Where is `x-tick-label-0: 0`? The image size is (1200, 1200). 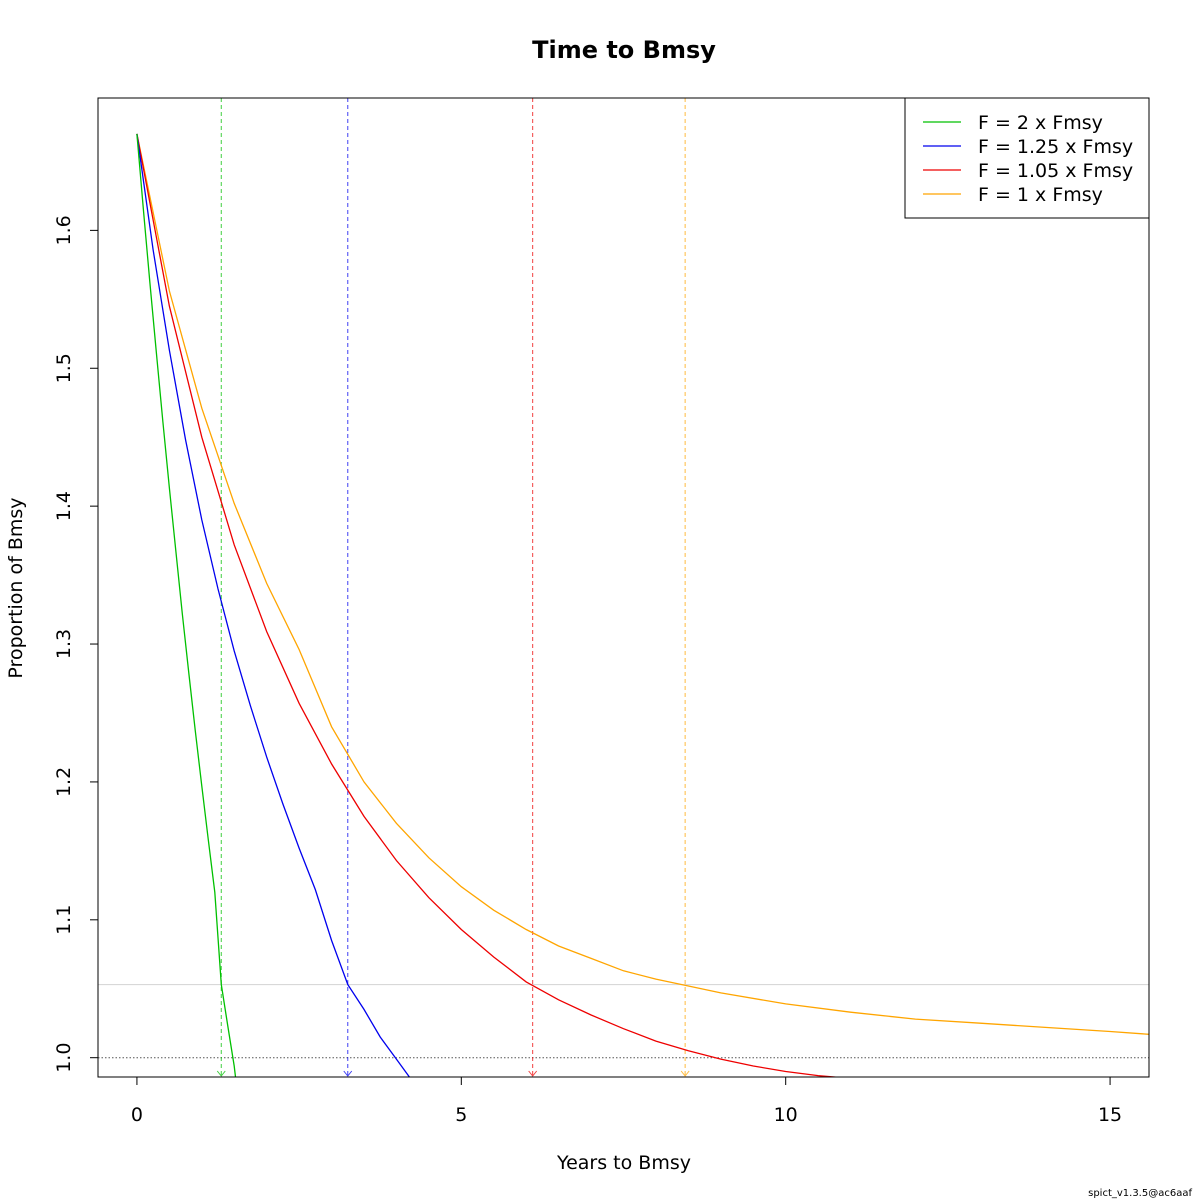 x-tick-label-0: 0 is located at coordinates (137, 1115).